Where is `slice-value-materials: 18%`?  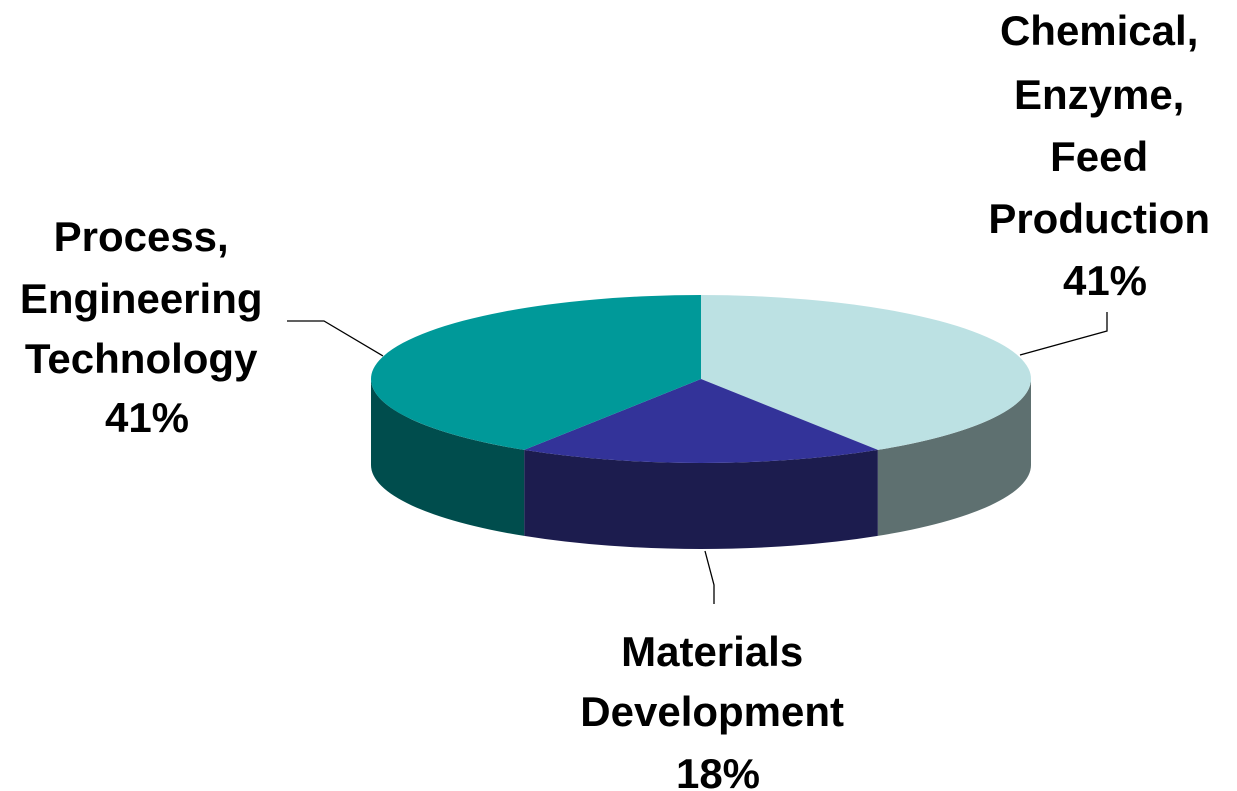 slice-value-materials: 18% is located at coordinates (718, 770).